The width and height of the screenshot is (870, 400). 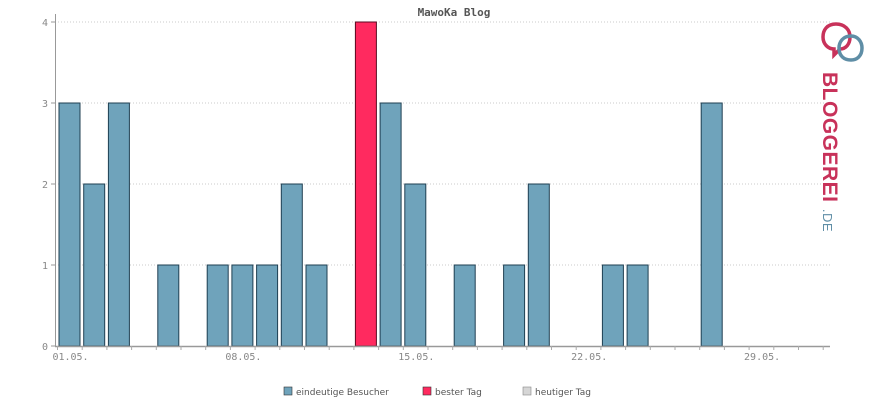 I want to click on logo-wordmark: BLOGGEREI .DE, so click(x=829, y=152).